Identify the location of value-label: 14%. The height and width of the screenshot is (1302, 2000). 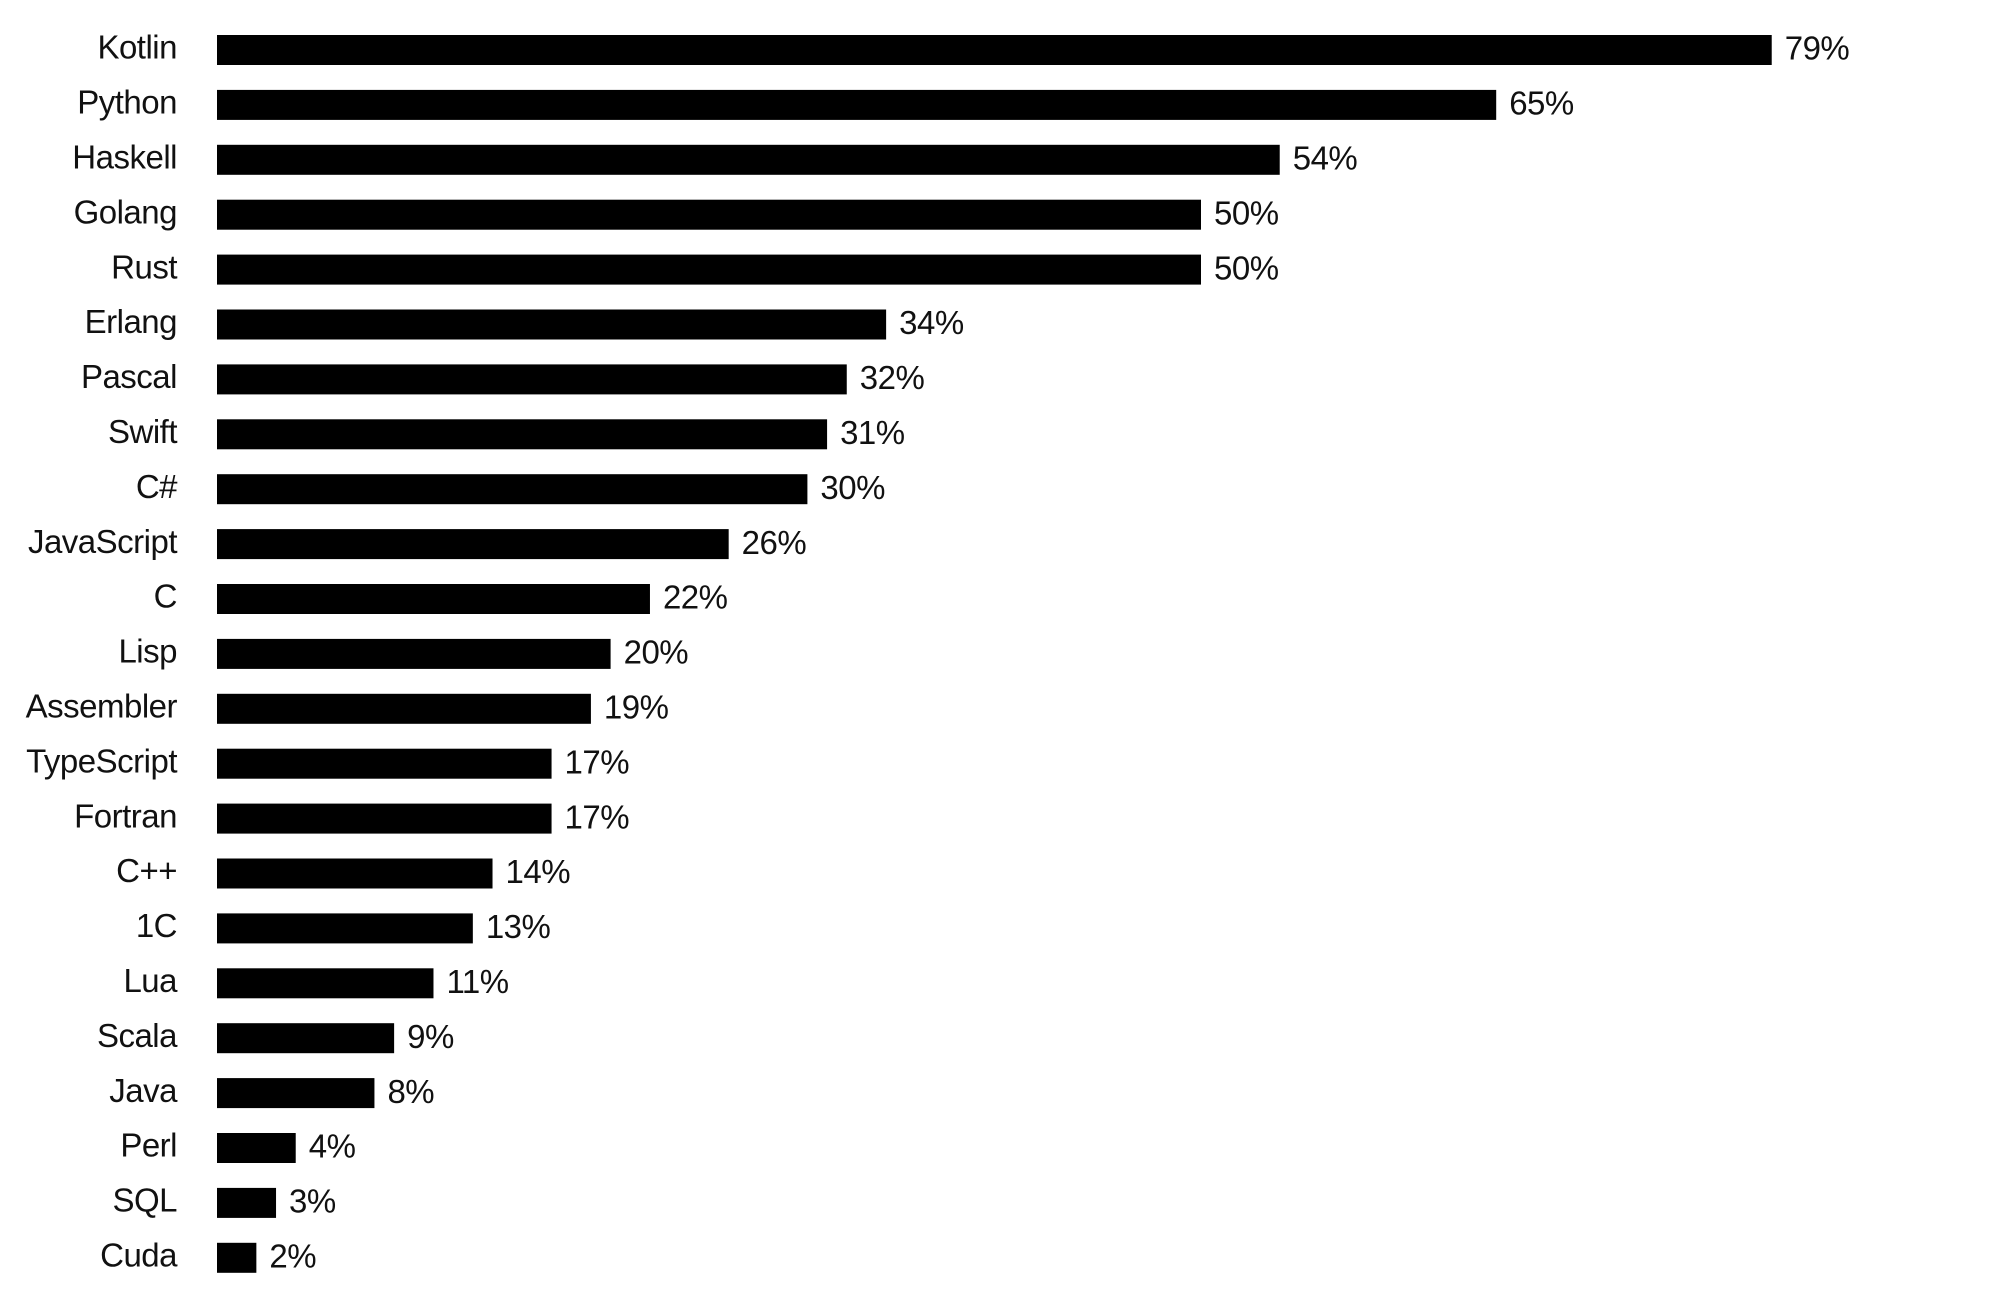
(538, 871).